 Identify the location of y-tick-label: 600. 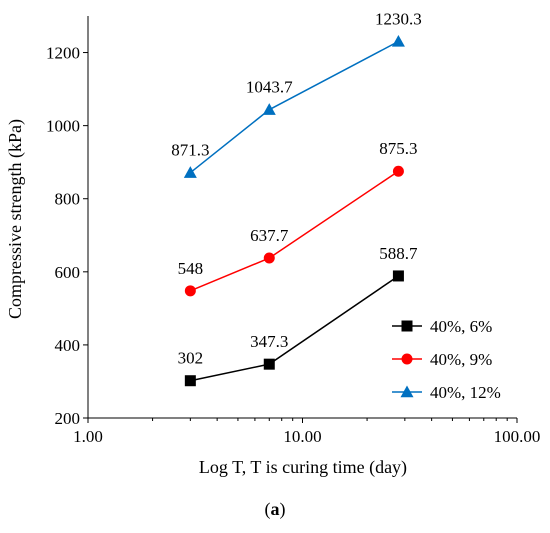
(68, 272).